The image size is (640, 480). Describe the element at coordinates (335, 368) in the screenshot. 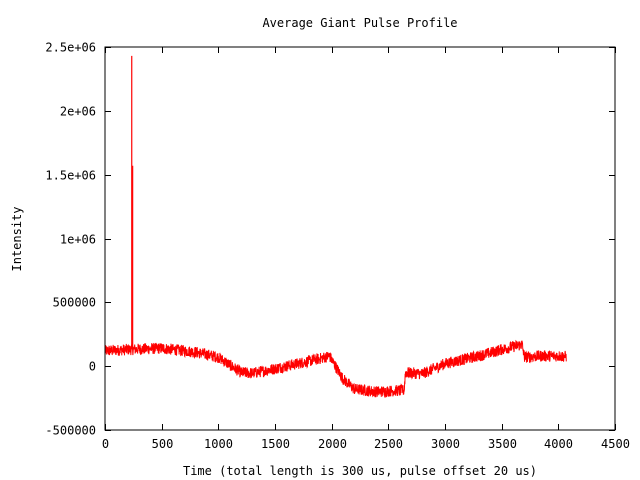

I see `series-line` at that location.